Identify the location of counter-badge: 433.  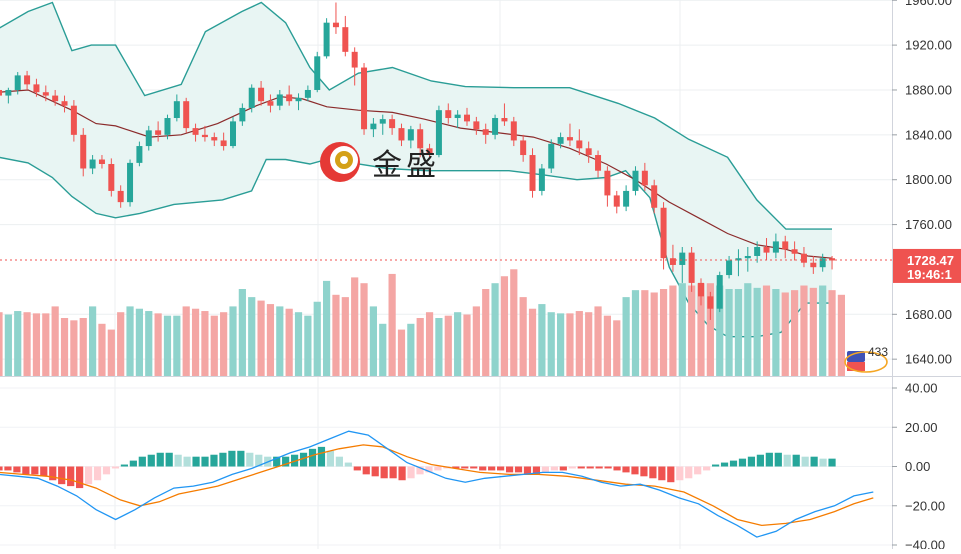
(866, 359).